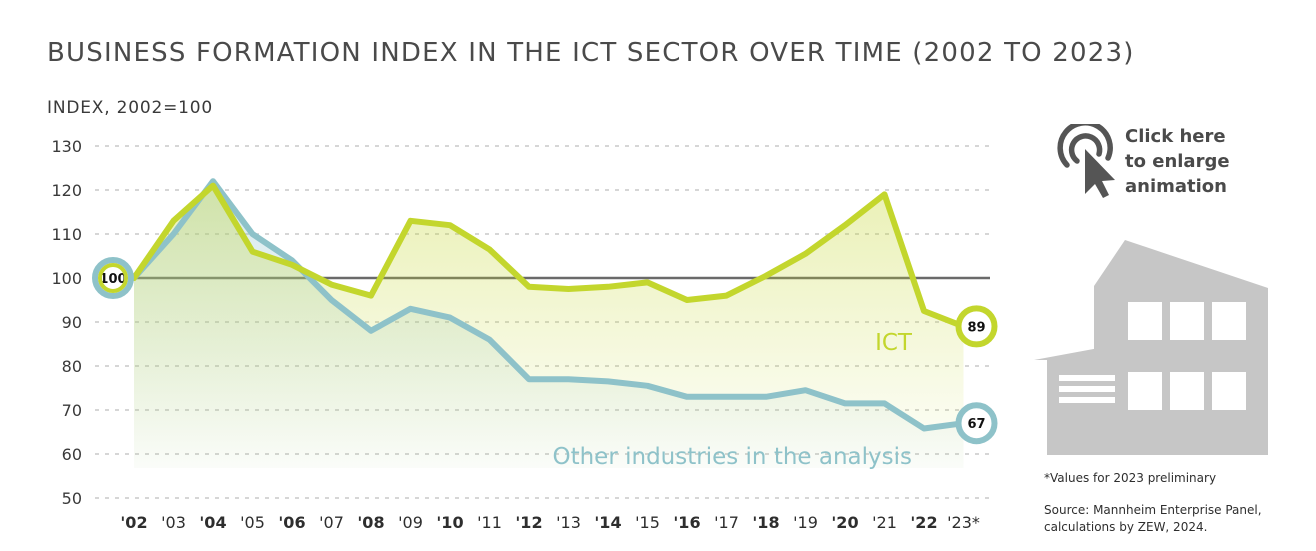  I want to click on x-tick-label: '15, so click(647, 522).